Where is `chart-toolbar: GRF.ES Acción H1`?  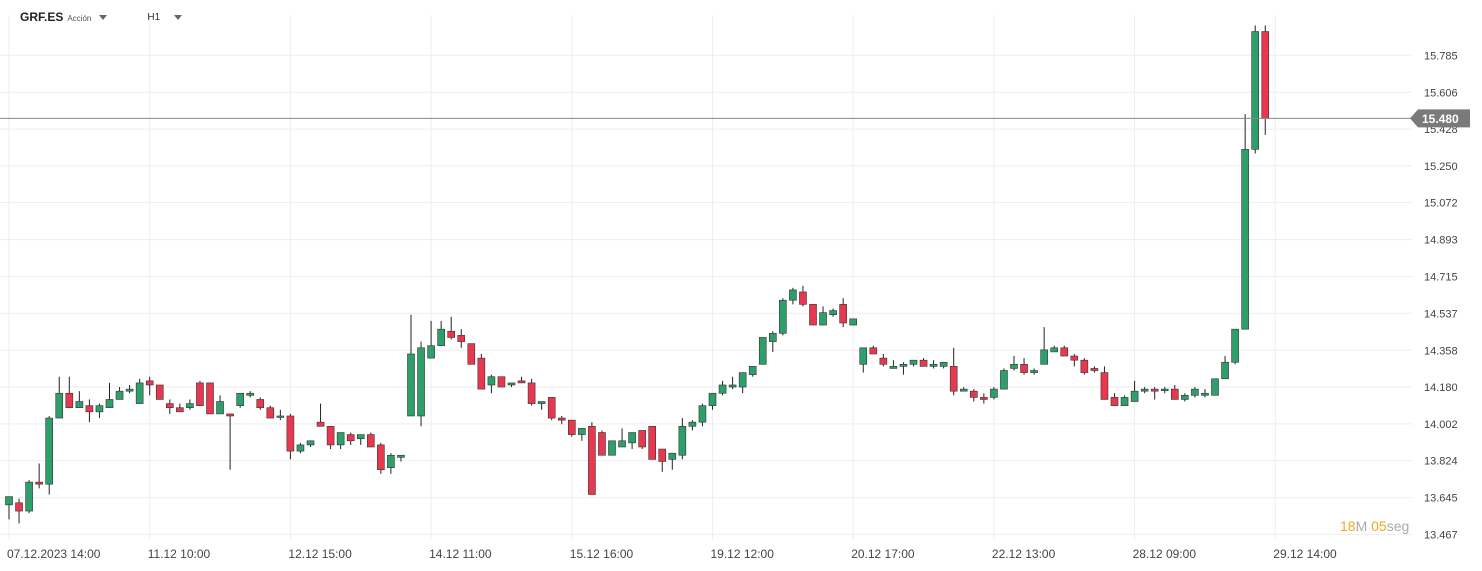 chart-toolbar: GRF.ES Acción H1 is located at coordinates (101, 17).